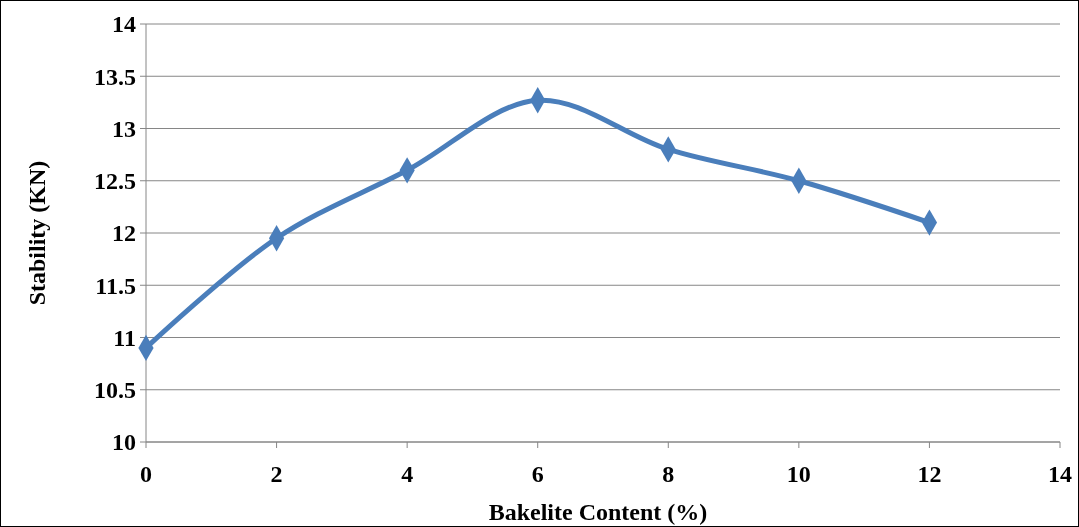 This screenshot has height=527, width=1079. What do you see at coordinates (668, 474) in the screenshot?
I see `x-tick-label: 8` at bounding box center [668, 474].